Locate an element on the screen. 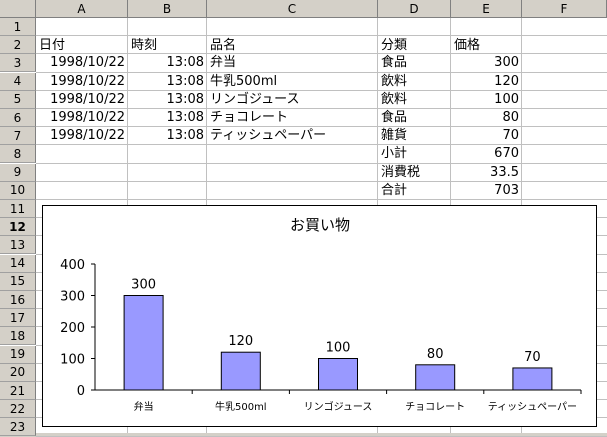 Image resolution: width=607 pixels, height=437 pixels. header-item: 品名 is located at coordinates (223, 45).